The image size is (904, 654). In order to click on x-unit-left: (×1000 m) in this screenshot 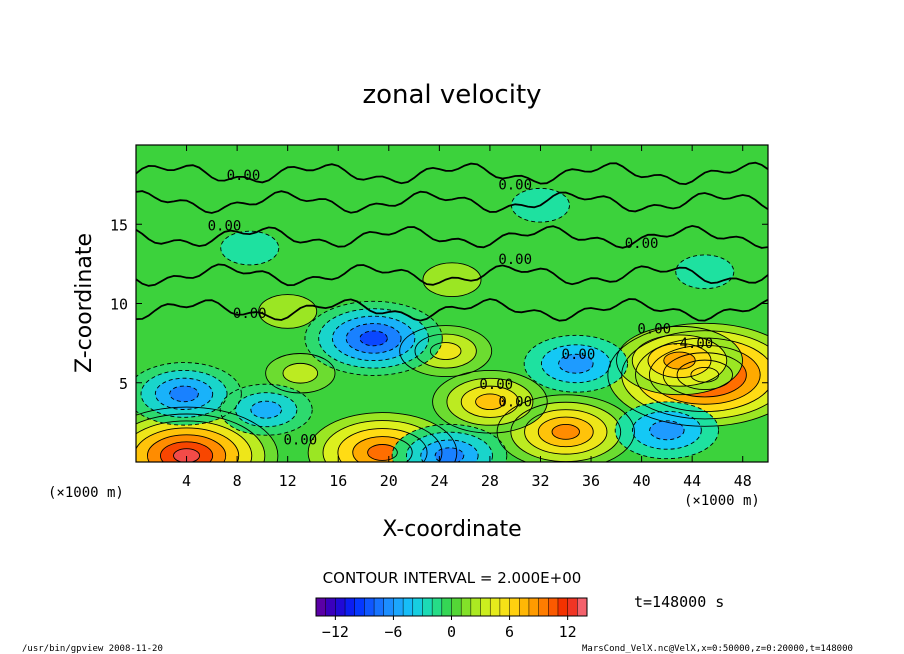, I will do `click(86, 493)`.